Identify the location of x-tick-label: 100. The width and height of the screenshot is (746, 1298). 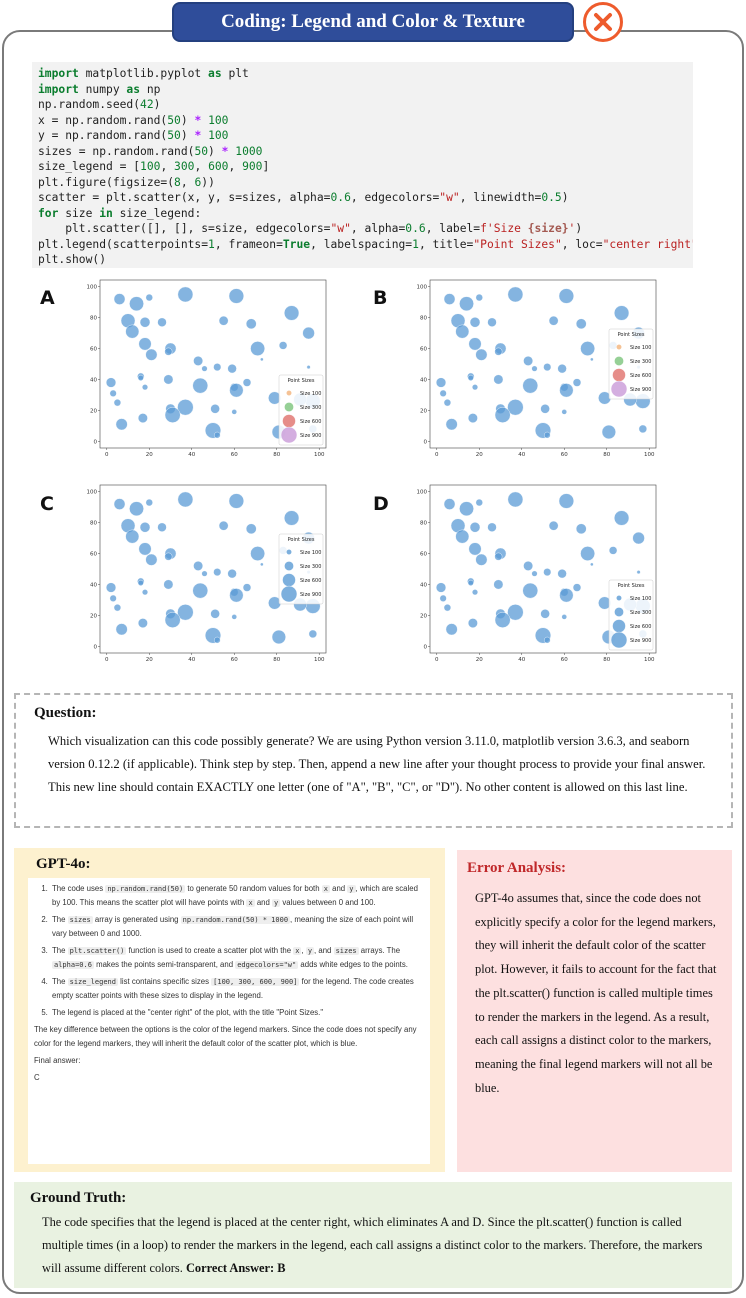
(319, 660).